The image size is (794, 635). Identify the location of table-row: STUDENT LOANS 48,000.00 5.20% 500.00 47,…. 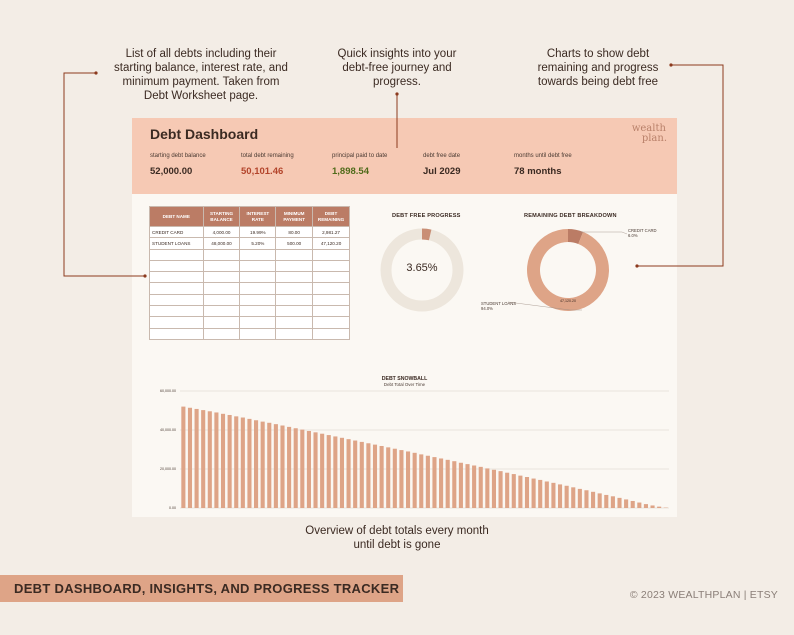
(249, 243).